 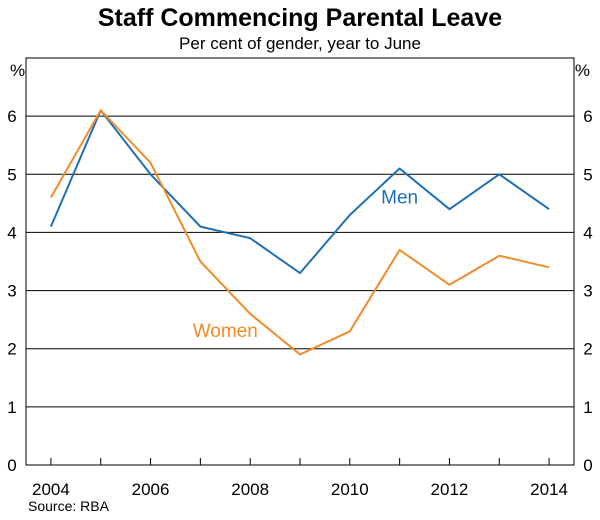 What do you see at coordinates (225, 331) in the screenshot?
I see `series-label-women: Women` at bounding box center [225, 331].